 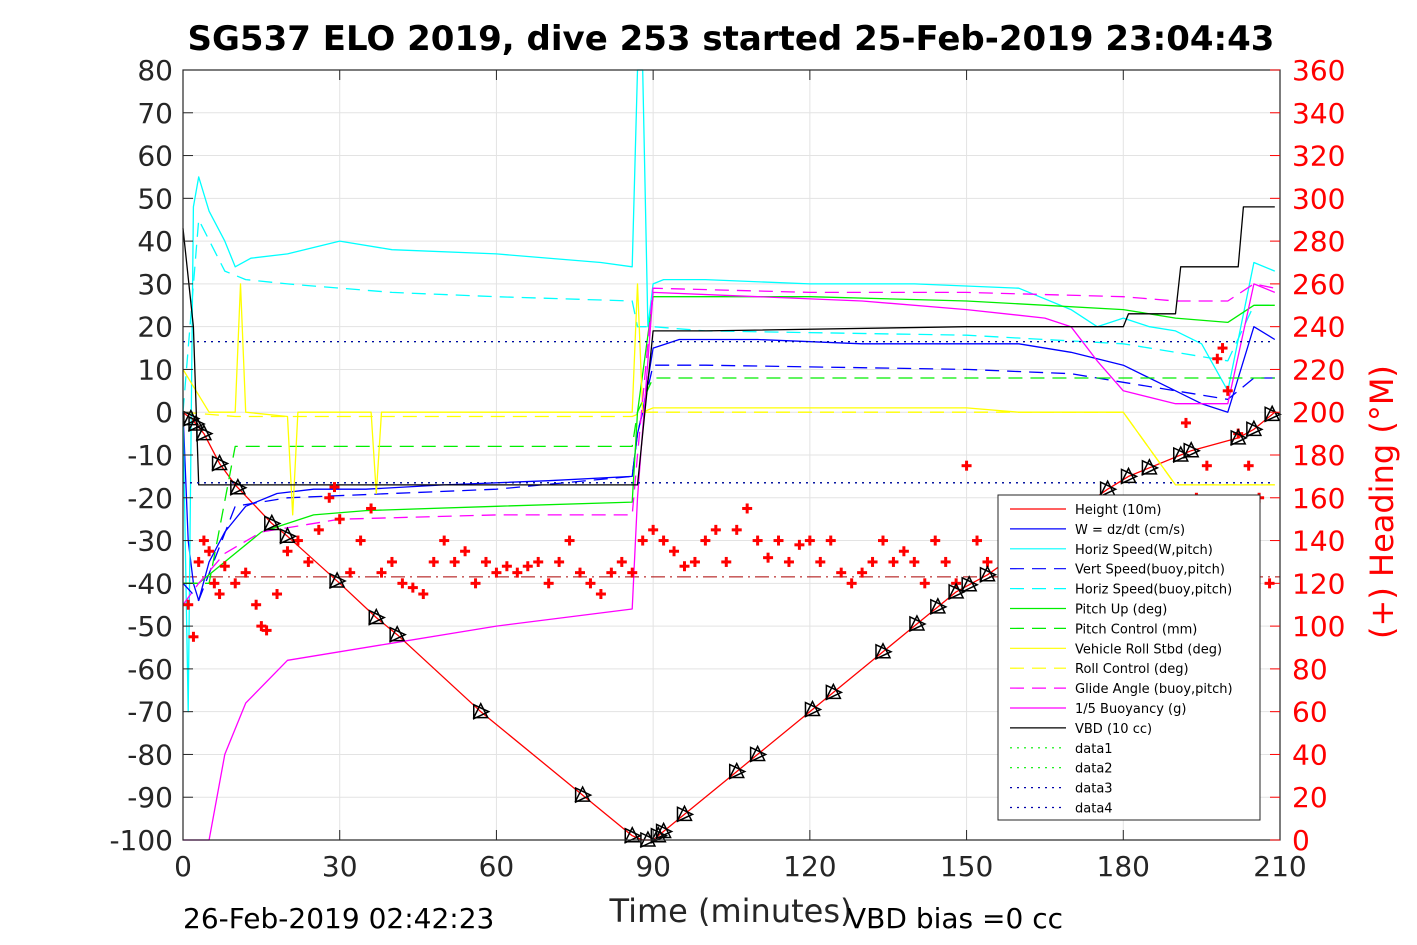 What do you see at coordinates (1318, 498) in the screenshot?
I see `y2-tick-label: 160` at bounding box center [1318, 498].